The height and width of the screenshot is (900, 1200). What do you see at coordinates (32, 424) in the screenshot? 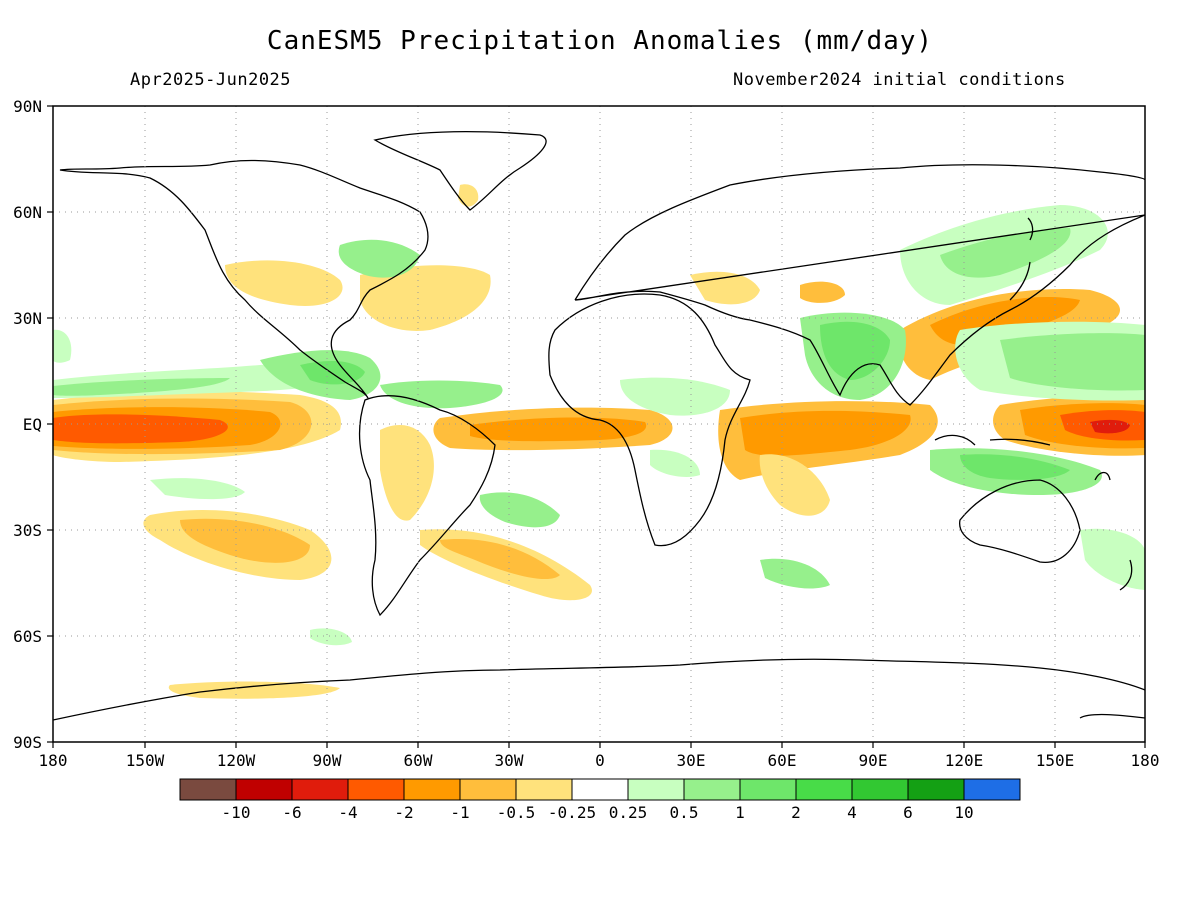
I see `lat-label: EQ` at bounding box center [32, 424].